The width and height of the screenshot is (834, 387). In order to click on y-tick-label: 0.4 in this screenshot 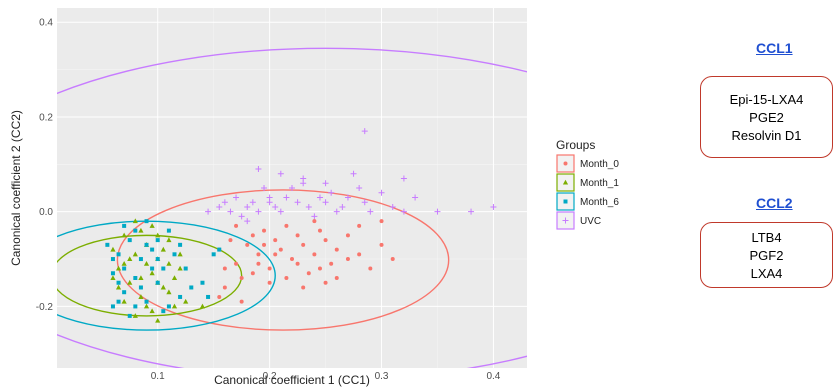, I will do `click(46, 23)`.